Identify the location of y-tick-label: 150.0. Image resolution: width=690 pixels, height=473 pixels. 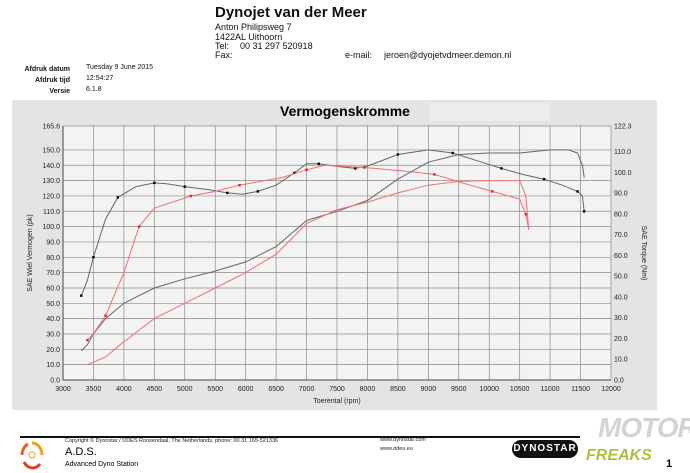
(51, 150).